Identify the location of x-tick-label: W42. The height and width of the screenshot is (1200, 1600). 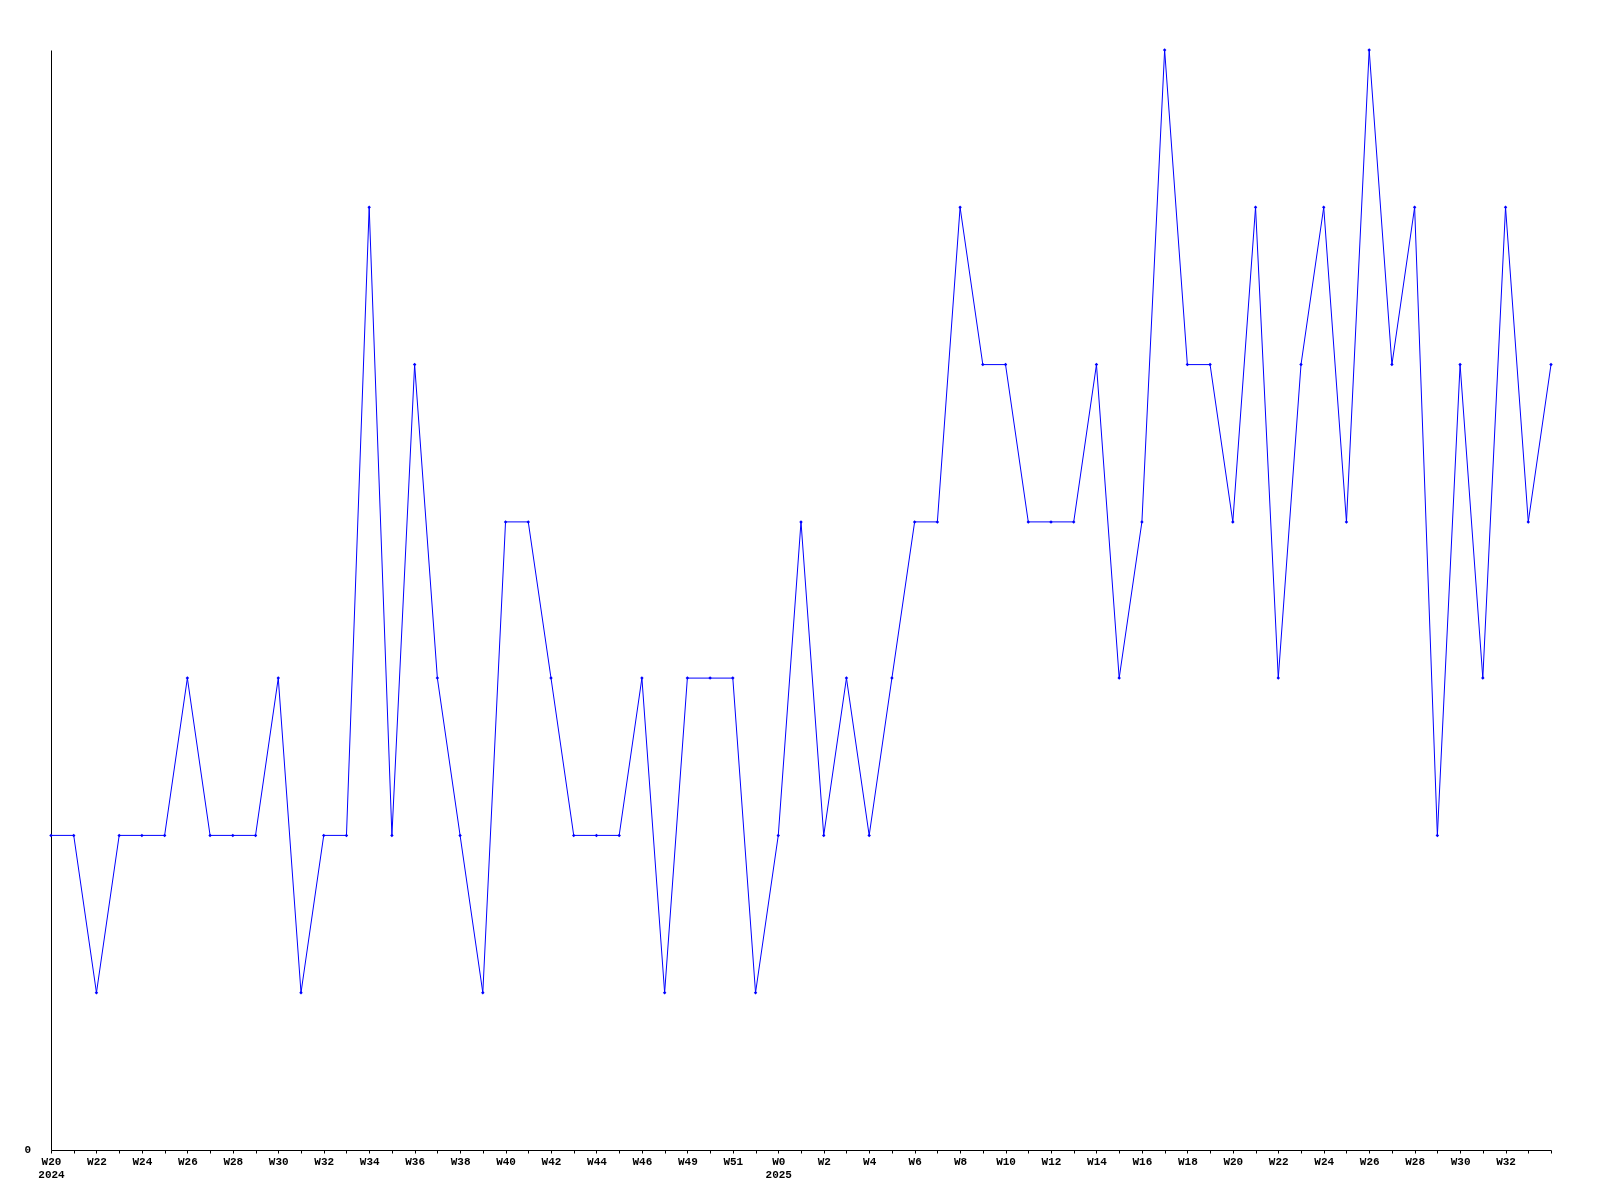
(551, 1161).